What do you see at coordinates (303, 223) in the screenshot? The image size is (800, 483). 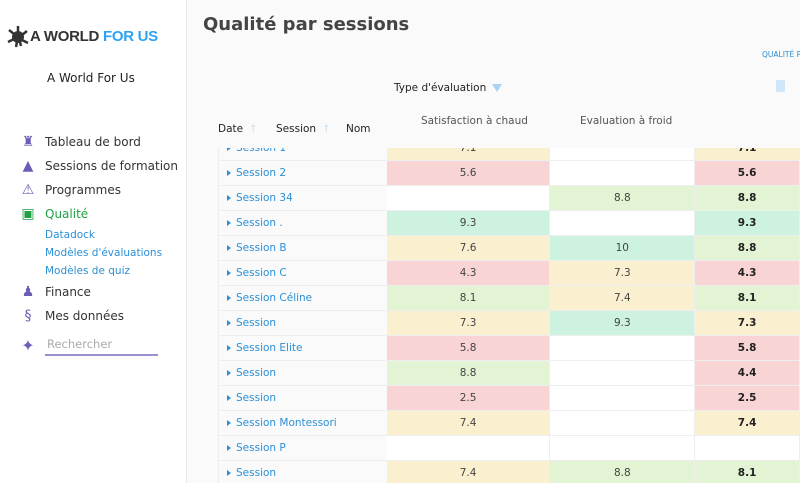 I see `session-link: Session .` at bounding box center [303, 223].